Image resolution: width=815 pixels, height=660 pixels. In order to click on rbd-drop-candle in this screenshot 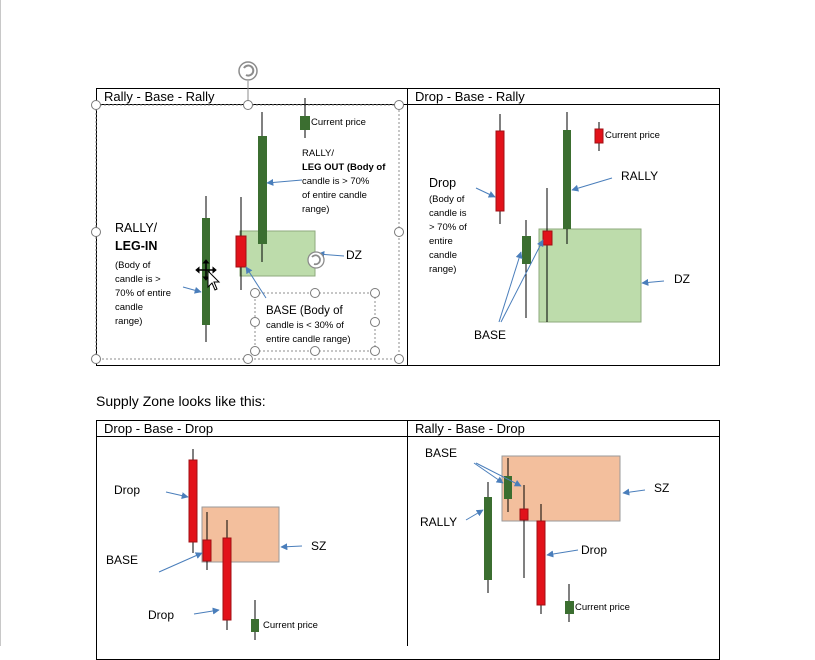, I will do `click(541, 563)`.